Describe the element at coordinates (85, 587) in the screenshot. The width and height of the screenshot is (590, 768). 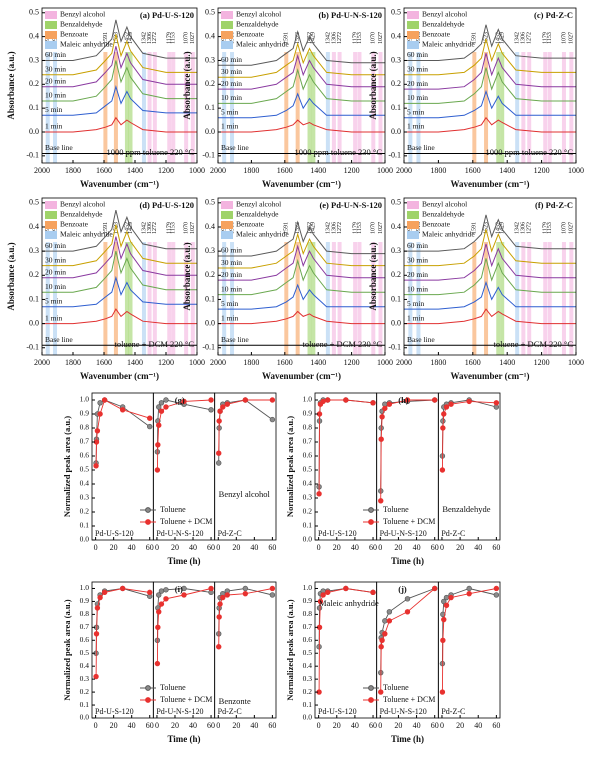
I see `y-tick-label: 1.0` at that location.